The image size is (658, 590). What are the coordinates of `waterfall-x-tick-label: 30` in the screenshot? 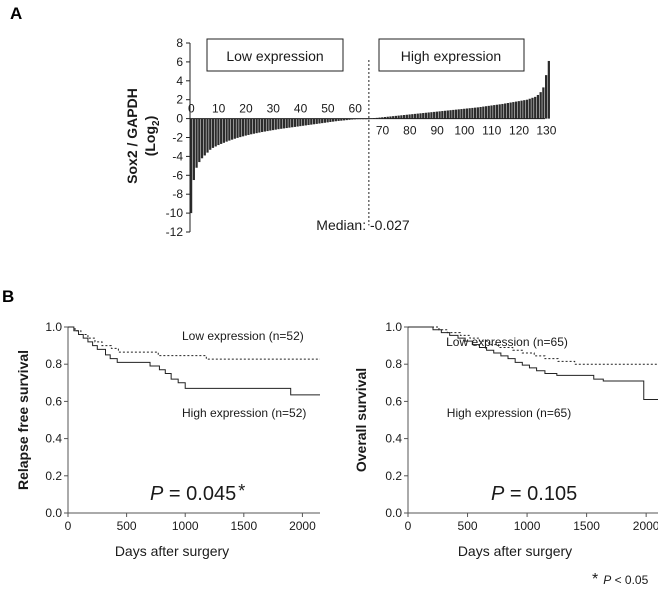 It's located at (274, 109).